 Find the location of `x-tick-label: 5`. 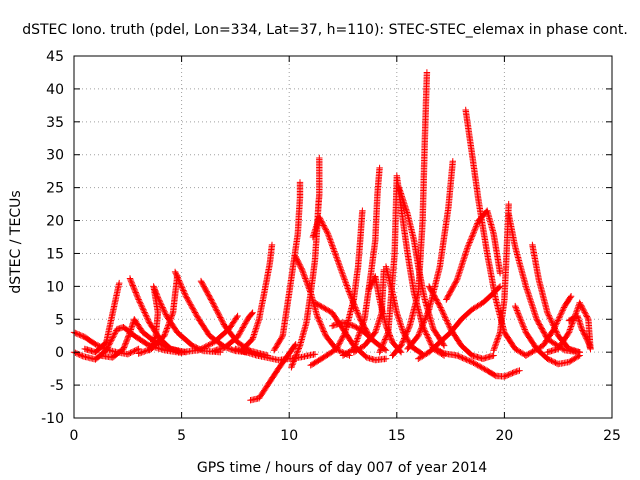

x-tick-label: 5 is located at coordinates (181, 436).